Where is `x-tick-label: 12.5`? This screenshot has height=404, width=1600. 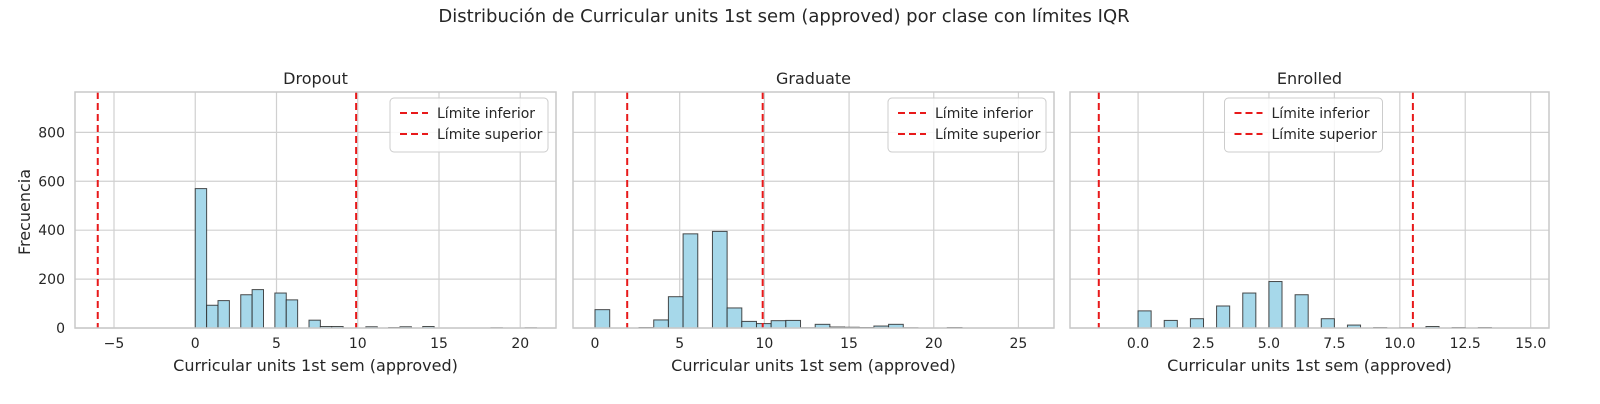 x-tick-label: 12.5 is located at coordinates (1465, 344).